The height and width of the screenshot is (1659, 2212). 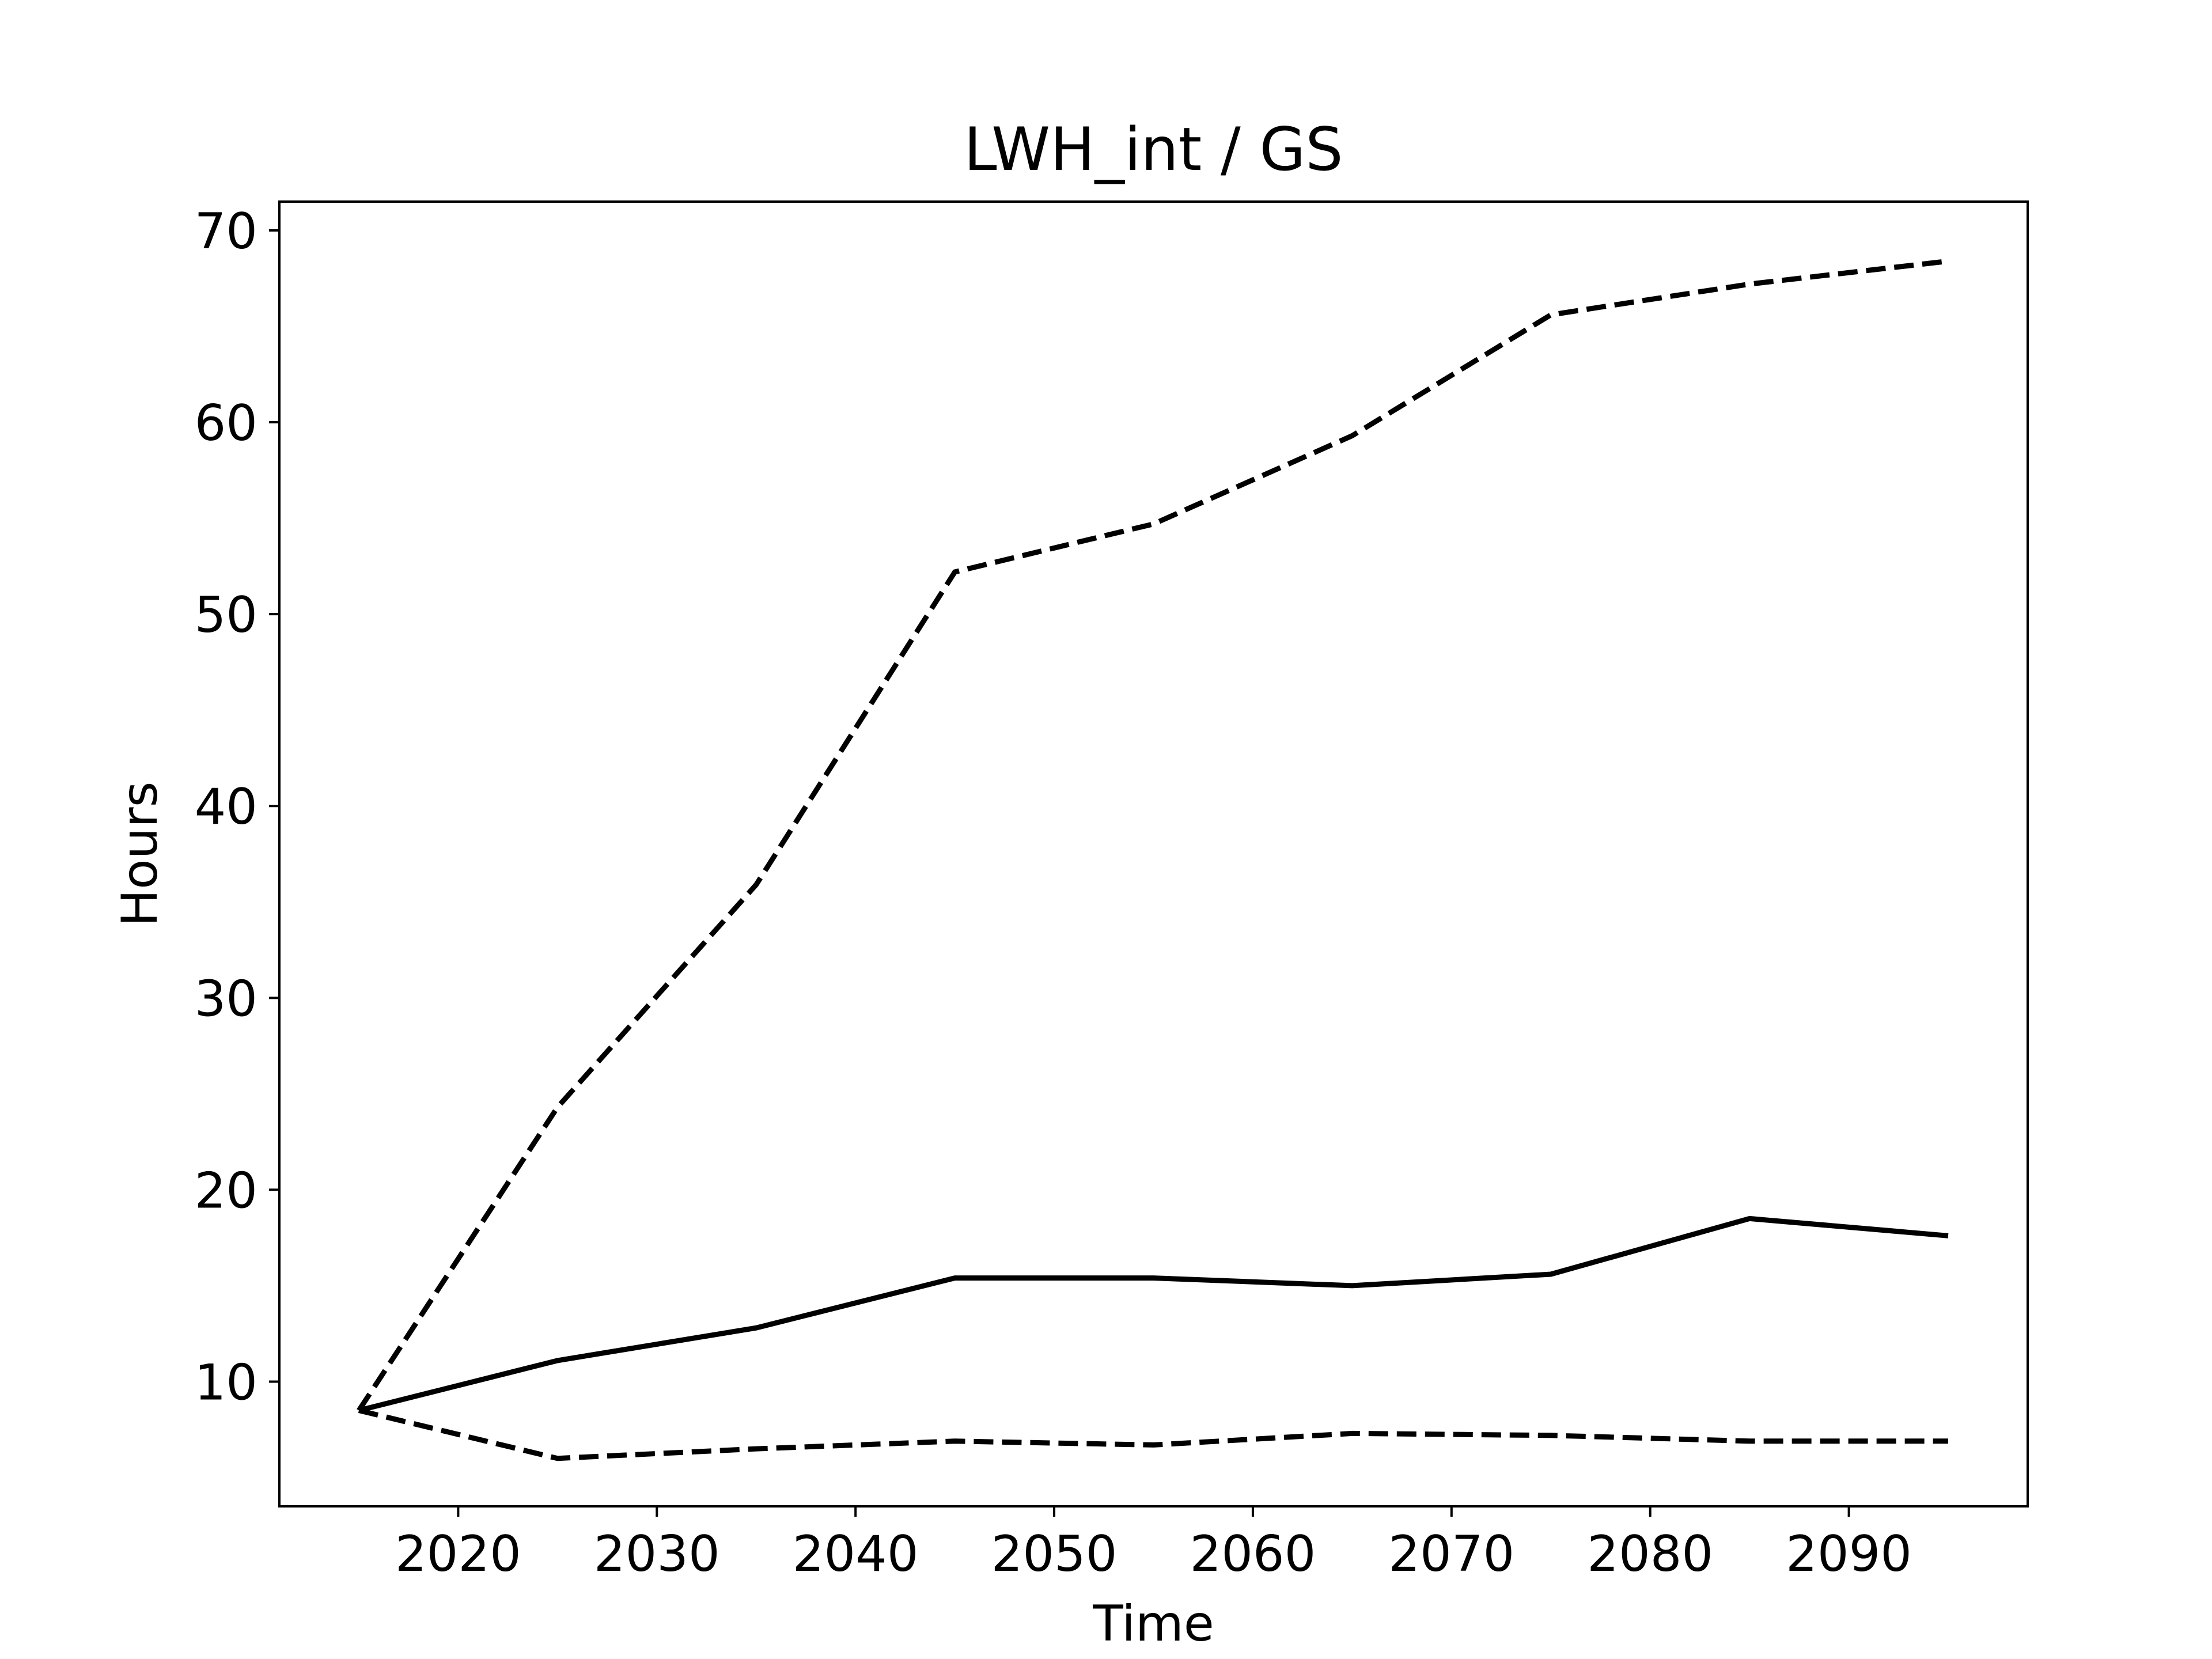 What do you see at coordinates (1153, 1544) in the screenshot?
I see `x-axis: 2020 2030 2040 2050 2060 2070 2080 2090` at bounding box center [1153, 1544].